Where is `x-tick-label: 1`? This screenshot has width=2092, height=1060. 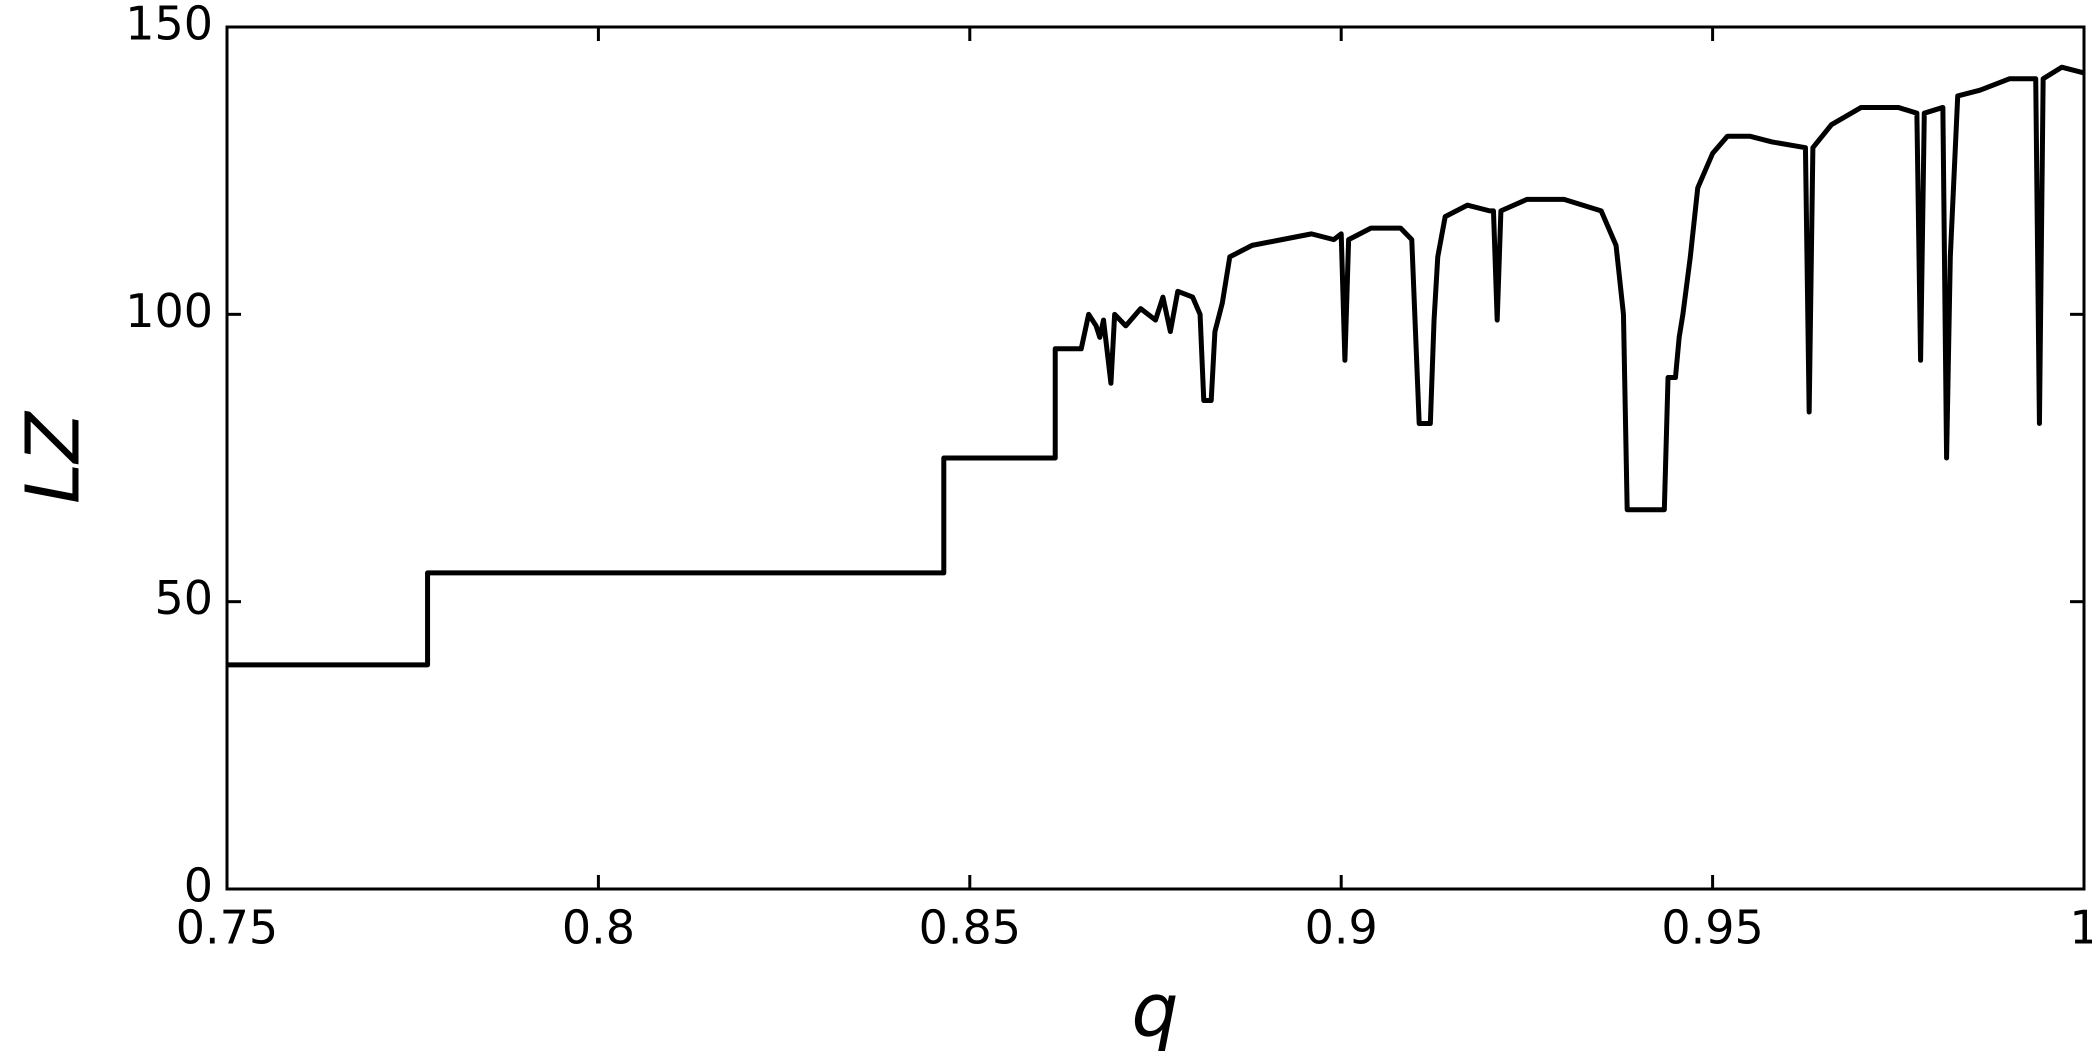 x-tick-label: 1 is located at coordinates (2080, 928).